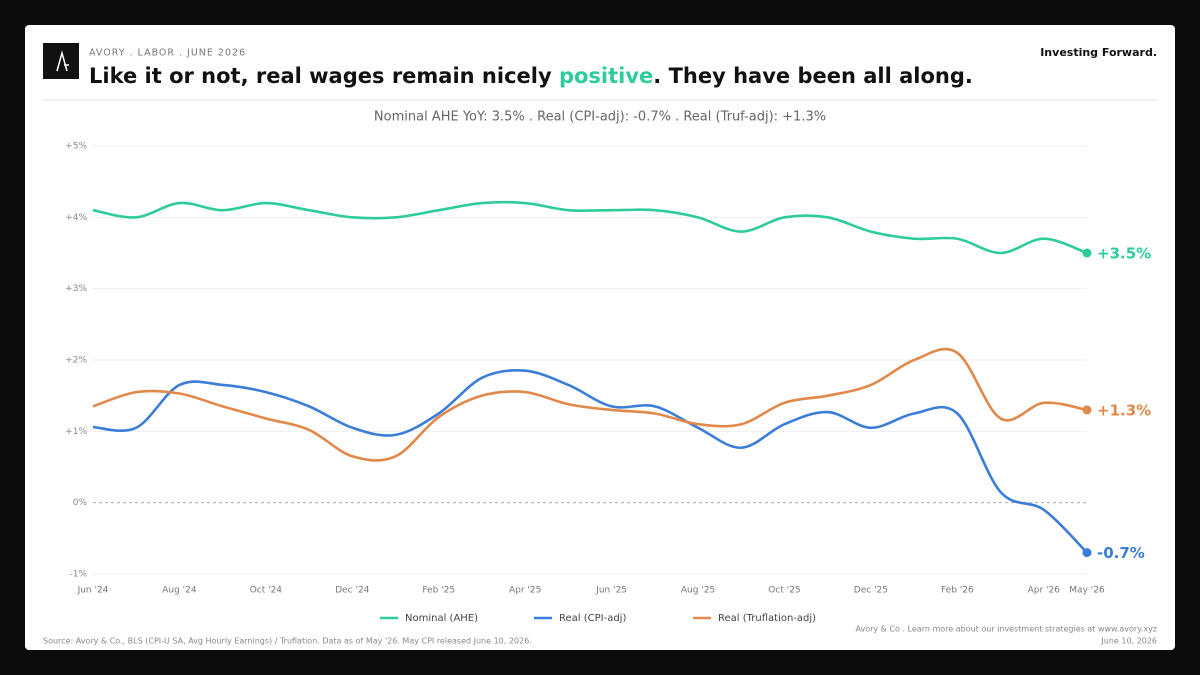  Describe the element at coordinates (606, 76) in the screenshot. I see `title-highlight: positive` at that location.